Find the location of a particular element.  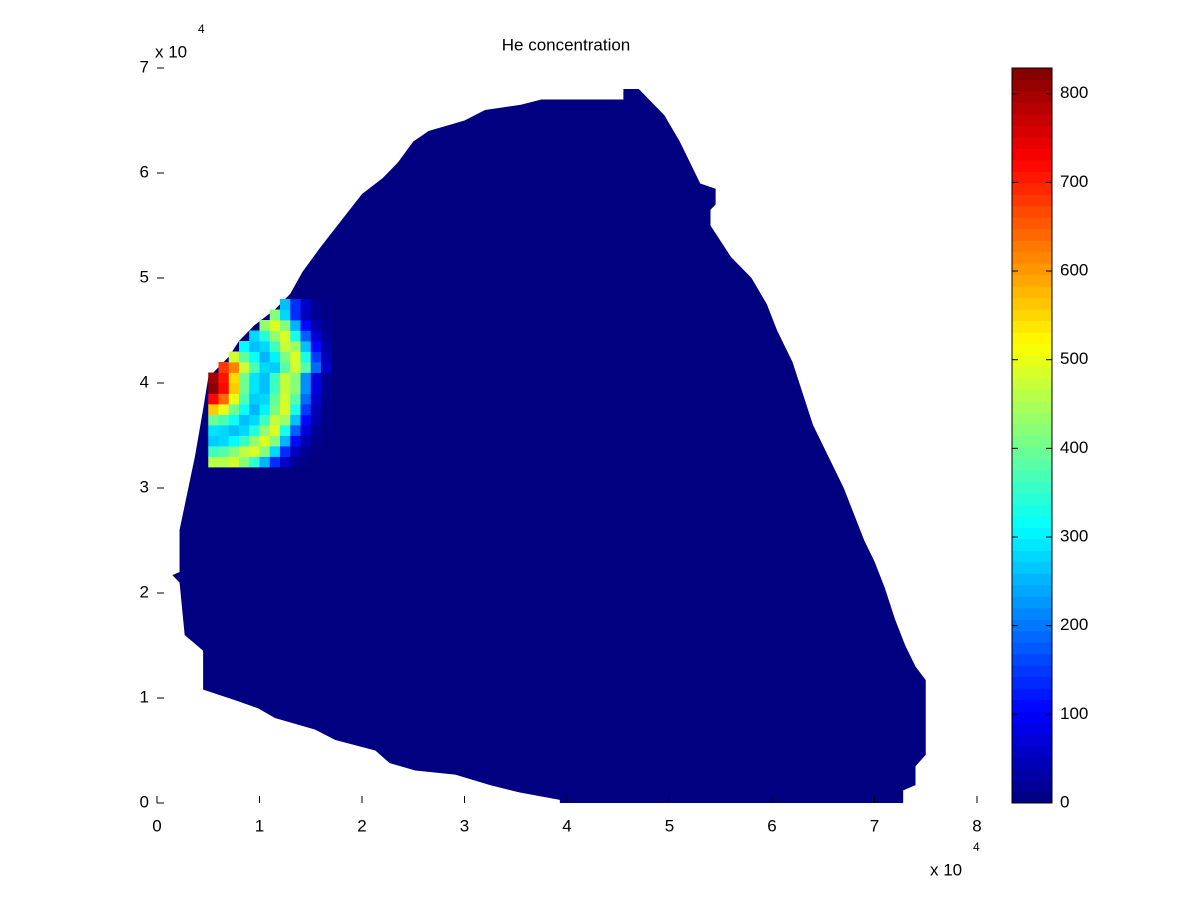

x-tick-label: 3 is located at coordinates (464, 825).